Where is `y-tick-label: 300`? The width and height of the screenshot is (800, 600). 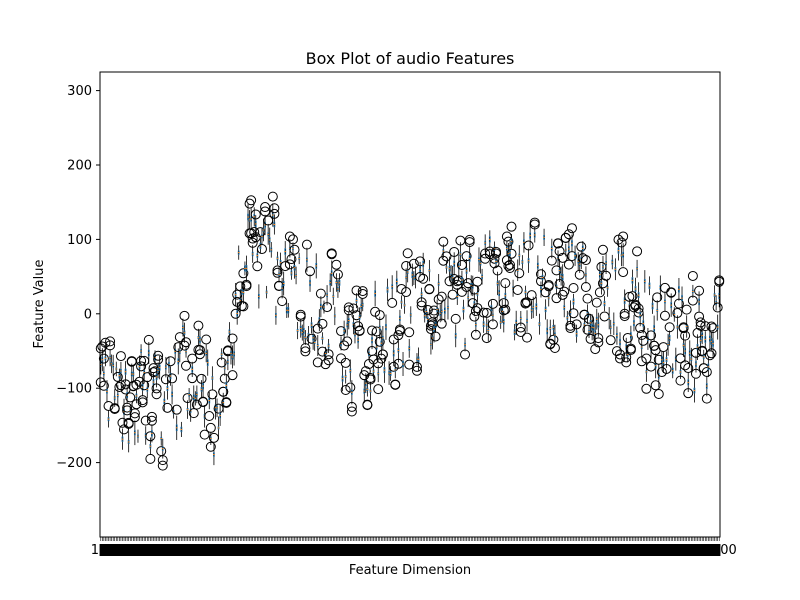 y-tick-label: 300 is located at coordinates (79, 91).